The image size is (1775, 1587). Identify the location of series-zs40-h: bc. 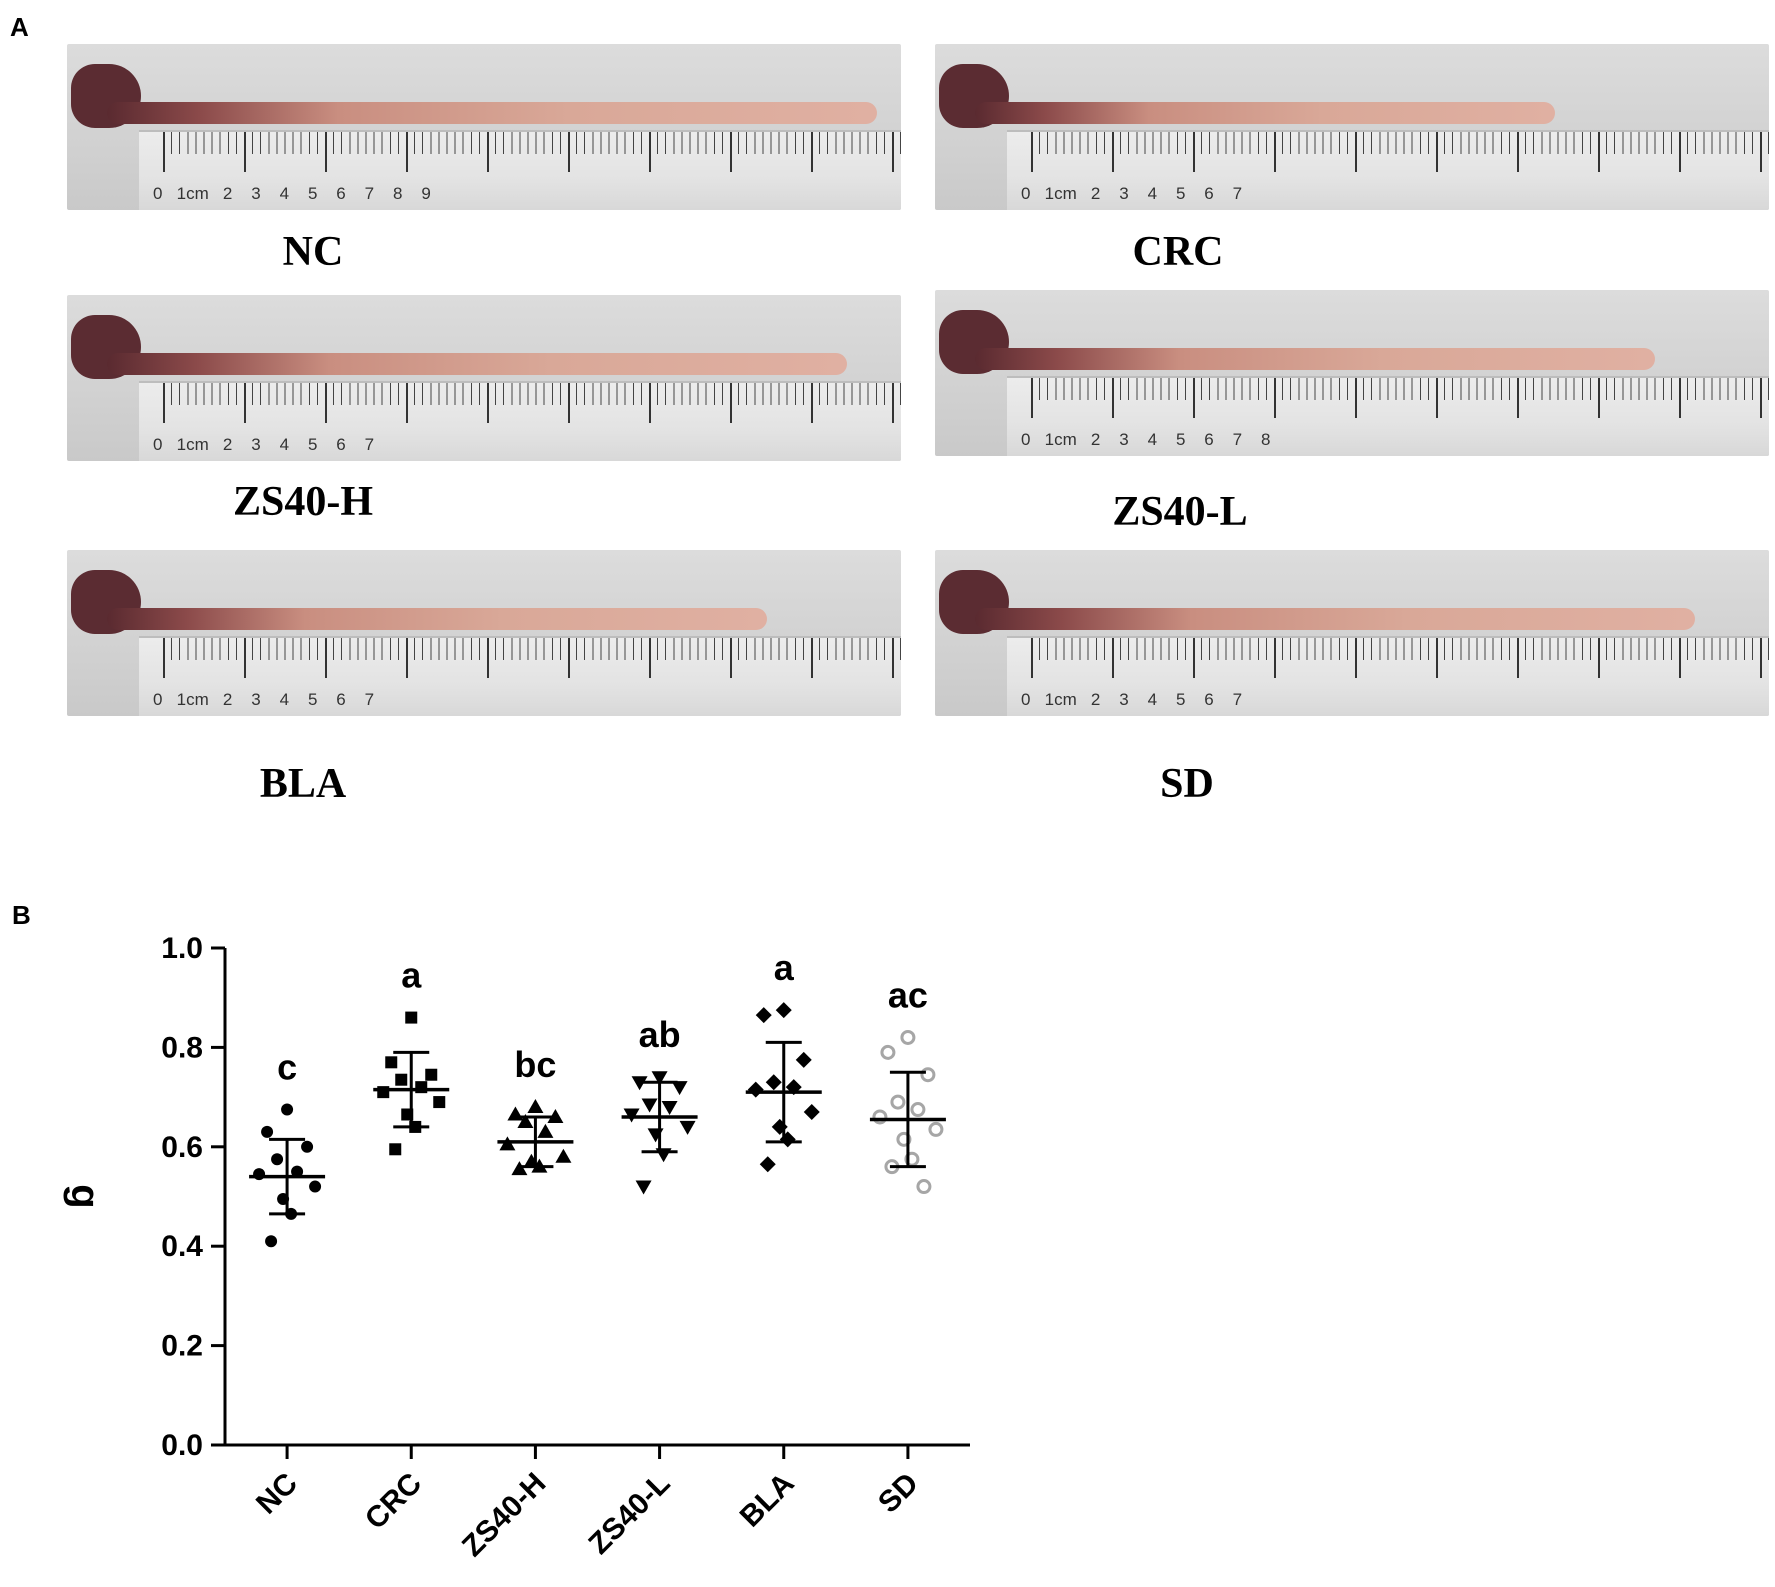
(535, 1110).